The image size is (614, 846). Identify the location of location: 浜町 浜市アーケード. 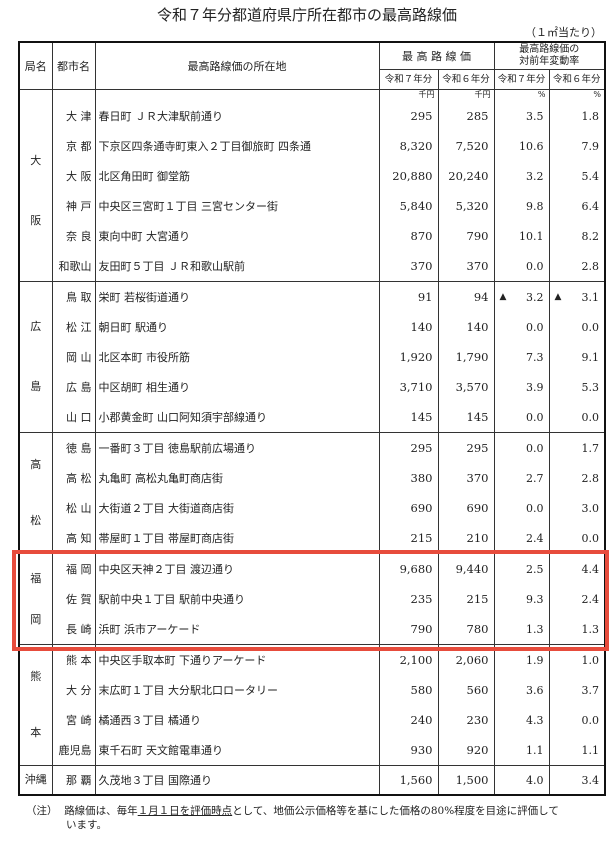
(237, 629).